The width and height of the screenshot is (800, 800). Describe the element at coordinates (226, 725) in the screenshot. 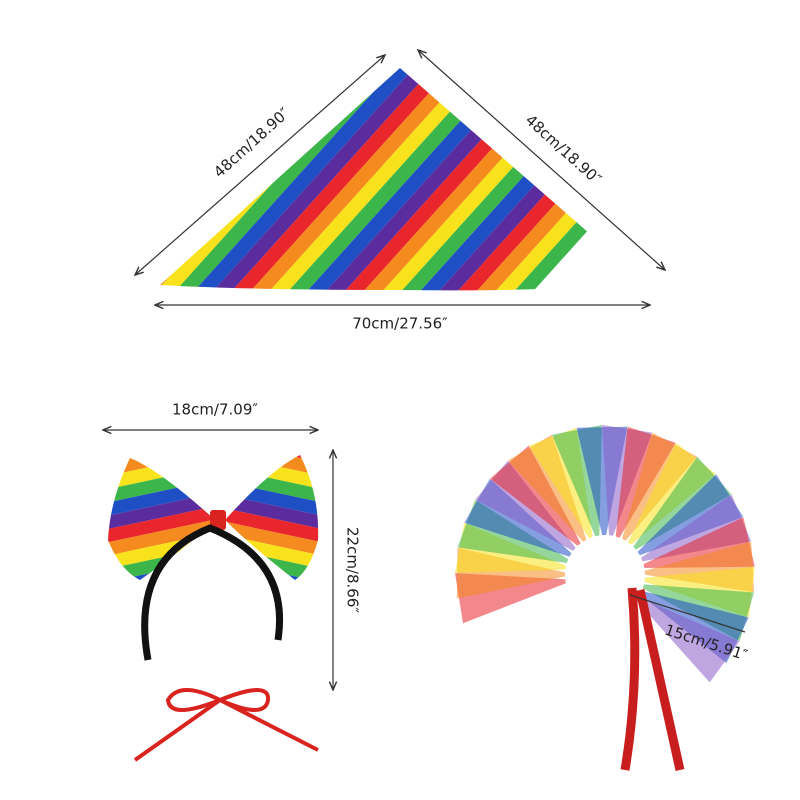

I see `ribbon` at that location.